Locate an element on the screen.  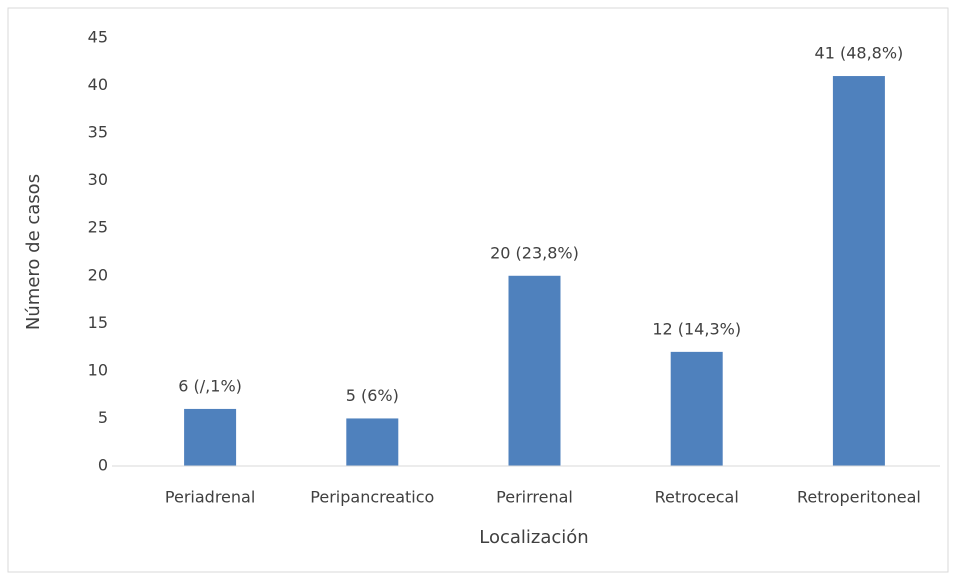
value-label: 6 (/,1%) is located at coordinates (210, 385).